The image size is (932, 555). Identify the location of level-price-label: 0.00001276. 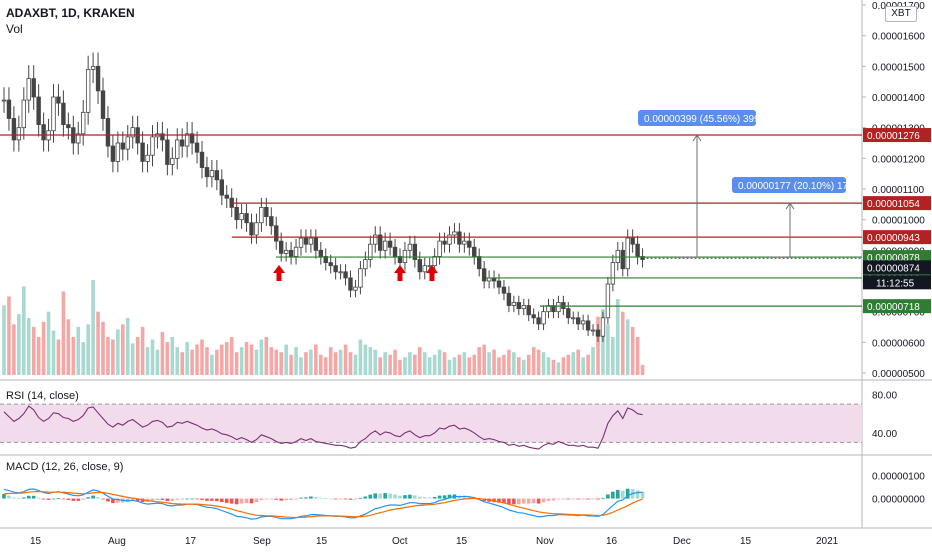
(893, 136).